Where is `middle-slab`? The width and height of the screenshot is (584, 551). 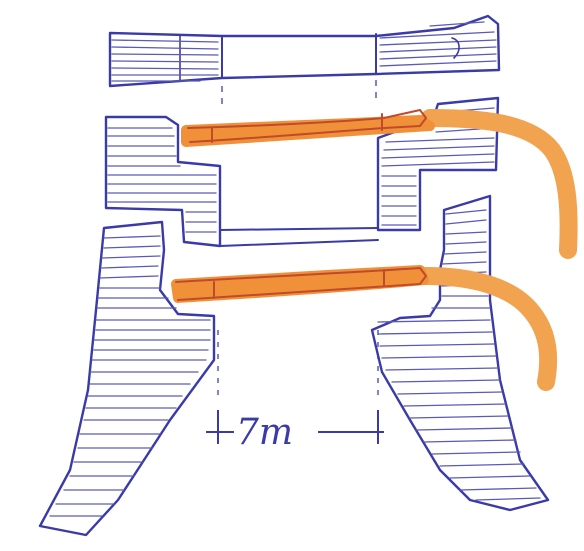 middle-slab is located at coordinates (299, 237).